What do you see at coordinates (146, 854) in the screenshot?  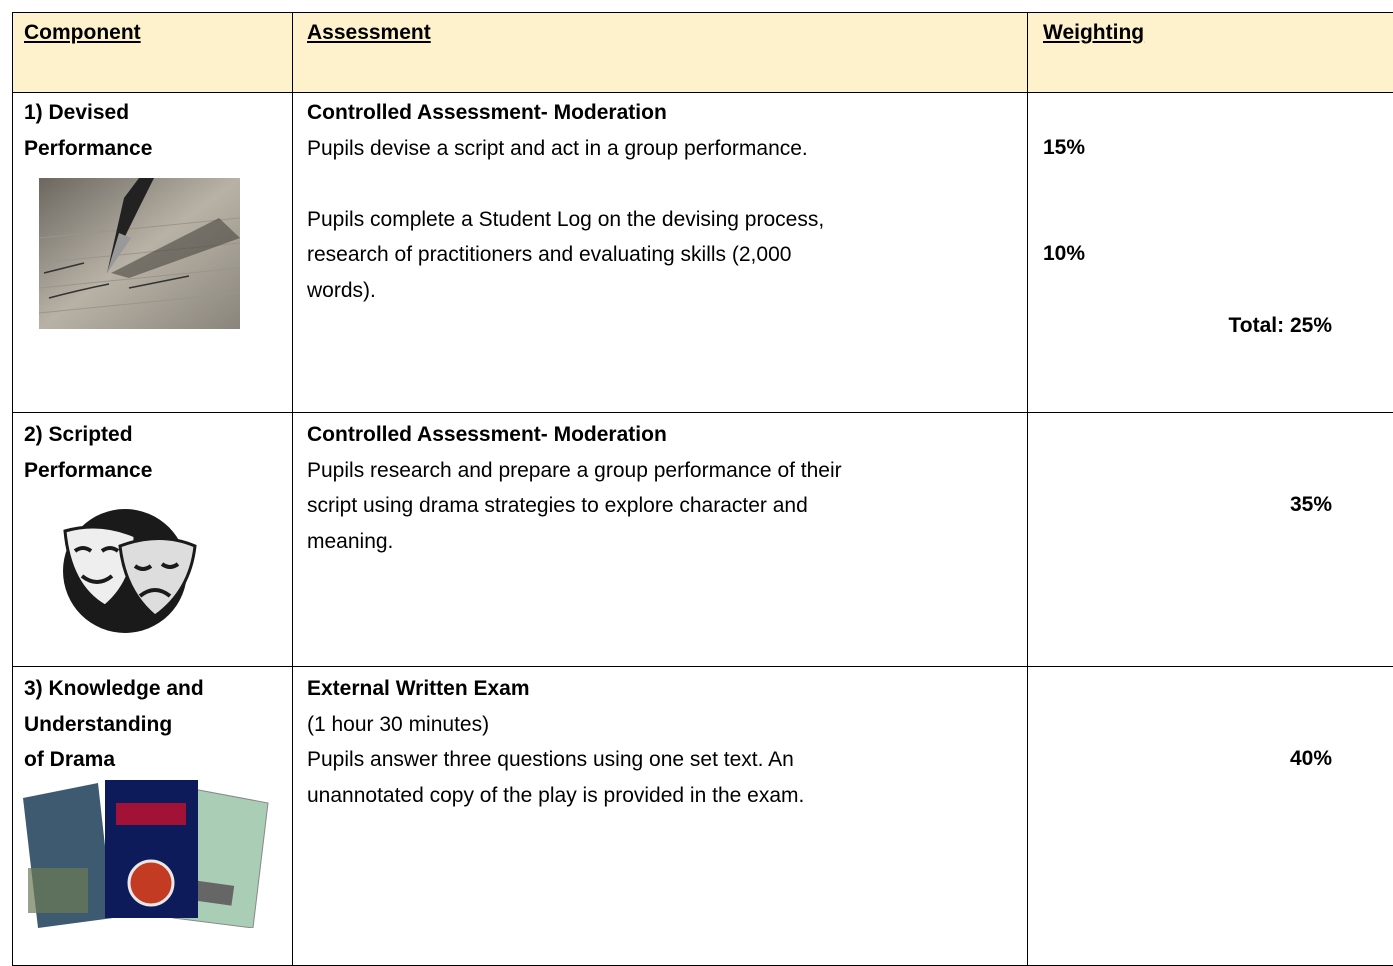 I see `books-image` at bounding box center [146, 854].